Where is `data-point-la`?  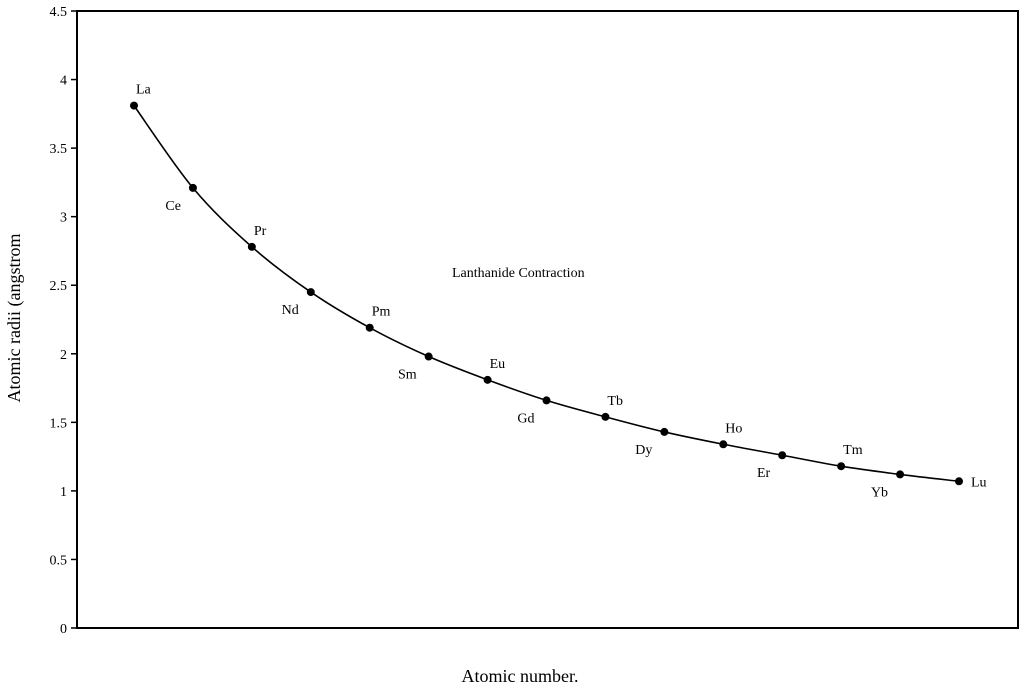
data-point-la is located at coordinates (134, 105).